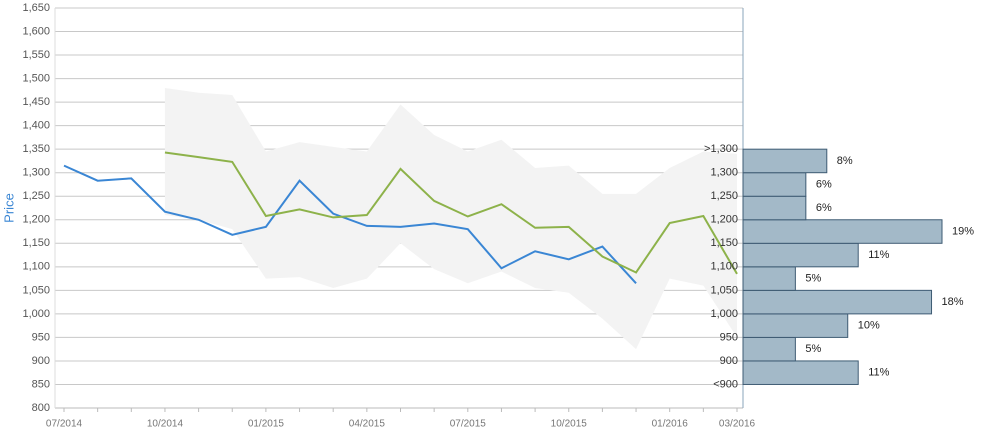 This screenshot has width=983, height=432. What do you see at coordinates (670, 424) in the screenshot?
I see `x-tick-label: 01/2016` at bounding box center [670, 424].